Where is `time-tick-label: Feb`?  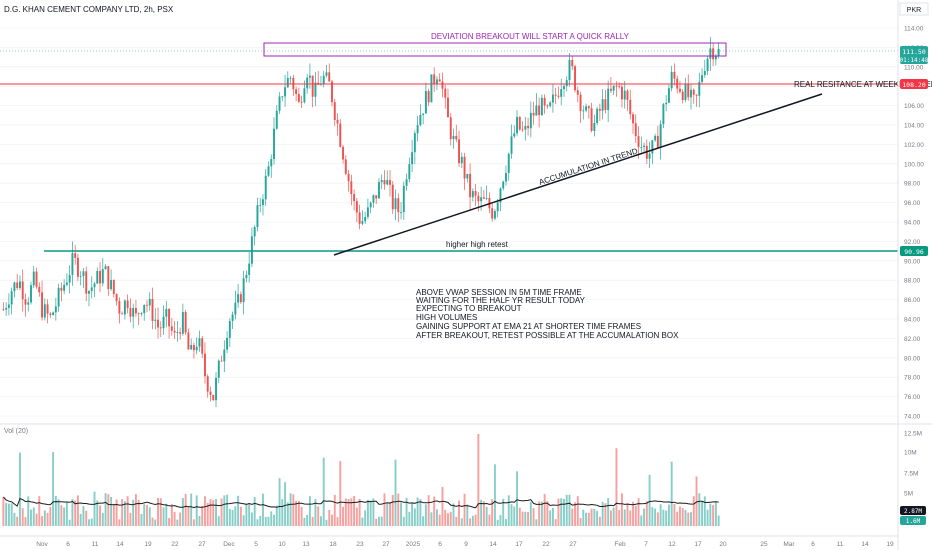
time-tick-label: Feb is located at coordinates (620, 544).